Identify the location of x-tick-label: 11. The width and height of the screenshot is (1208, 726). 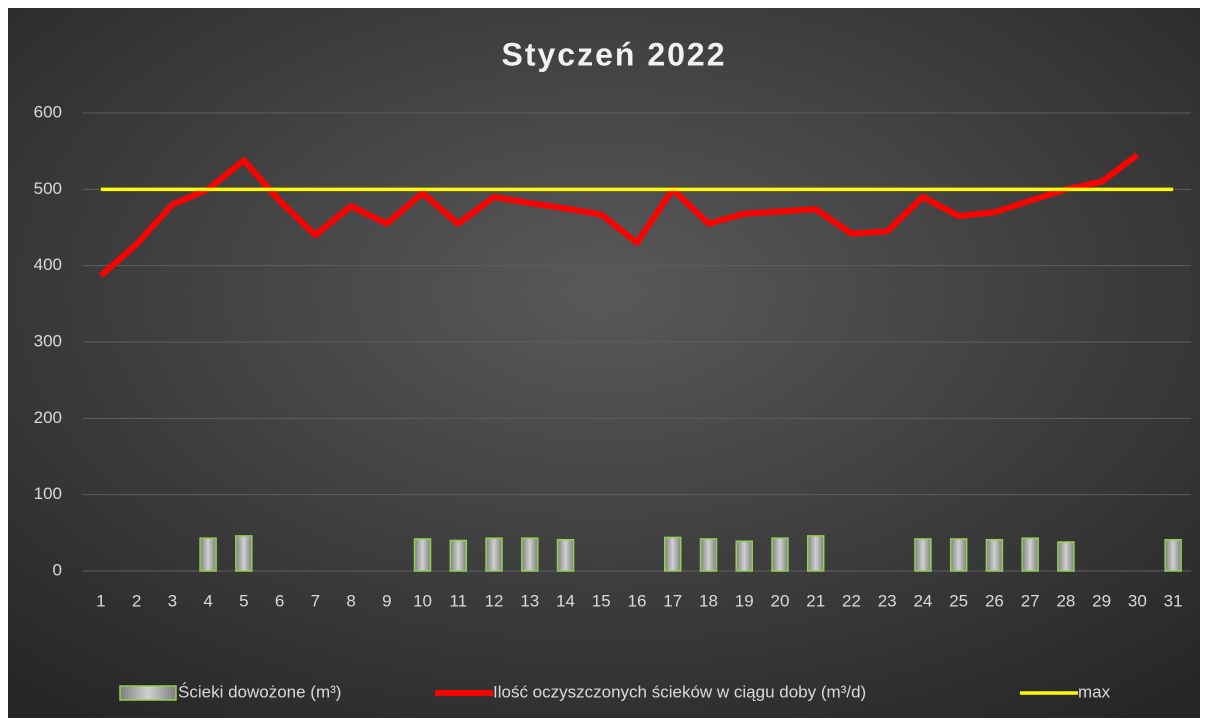
(458, 600).